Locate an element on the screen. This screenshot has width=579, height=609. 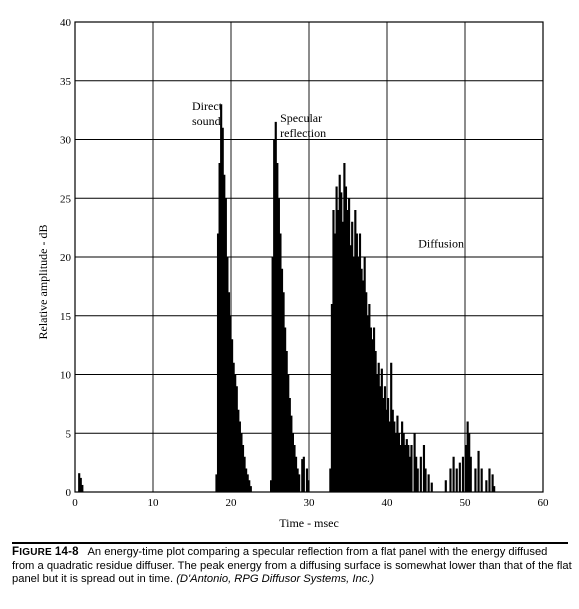
annotation-line: Diffusion is located at coordinates (441, 244).